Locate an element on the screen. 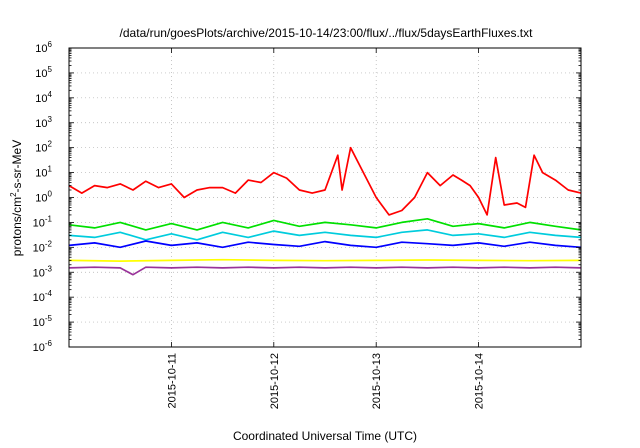 The image size is (640, 448). y-tick-label: 10⁻³ is located at coordinates (43, 271).